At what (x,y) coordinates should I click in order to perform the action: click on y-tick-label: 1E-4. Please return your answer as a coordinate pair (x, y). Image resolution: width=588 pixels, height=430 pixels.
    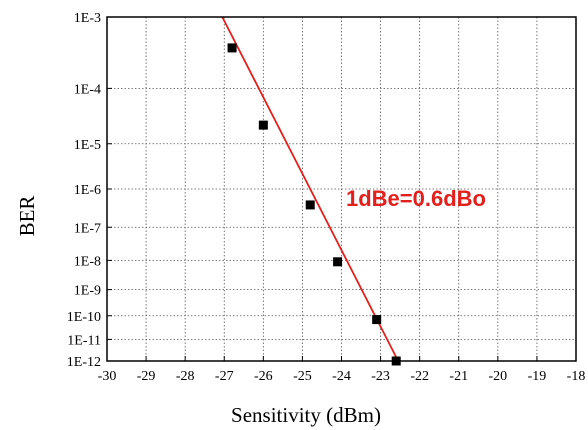
    Looking at the image, I should click on (87, 89).